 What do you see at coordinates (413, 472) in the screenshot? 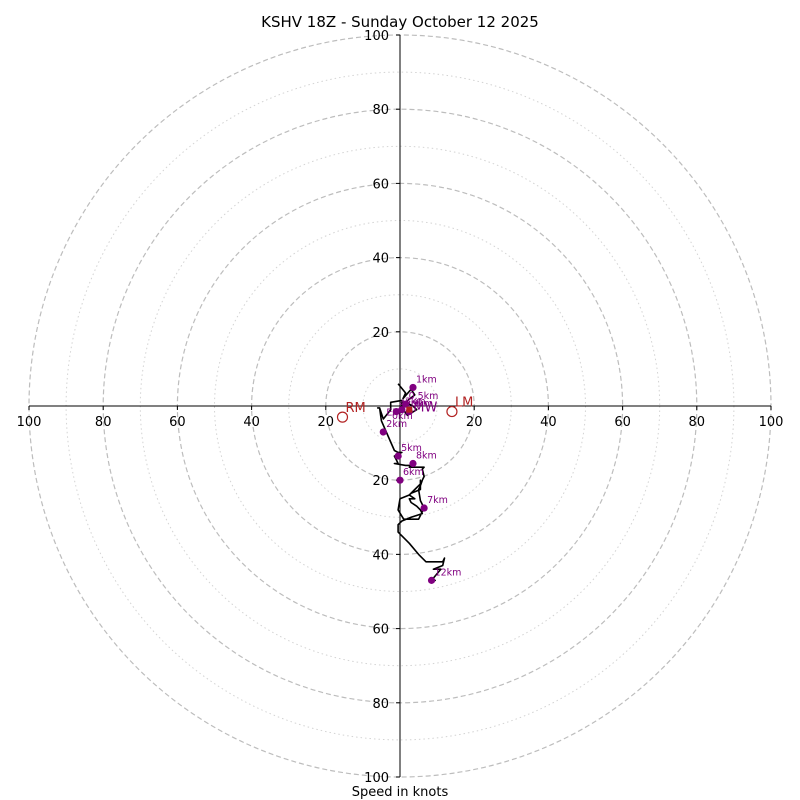
I see `height-label-6km: 6km` at bounding box center [413, 472].